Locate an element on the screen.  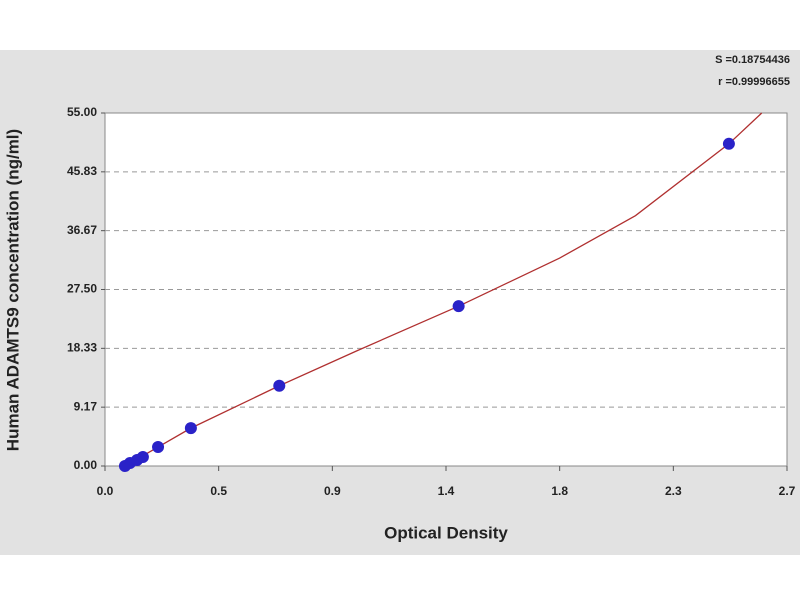
y-tick-label: 18.33 is located at coordinates (82, 348).